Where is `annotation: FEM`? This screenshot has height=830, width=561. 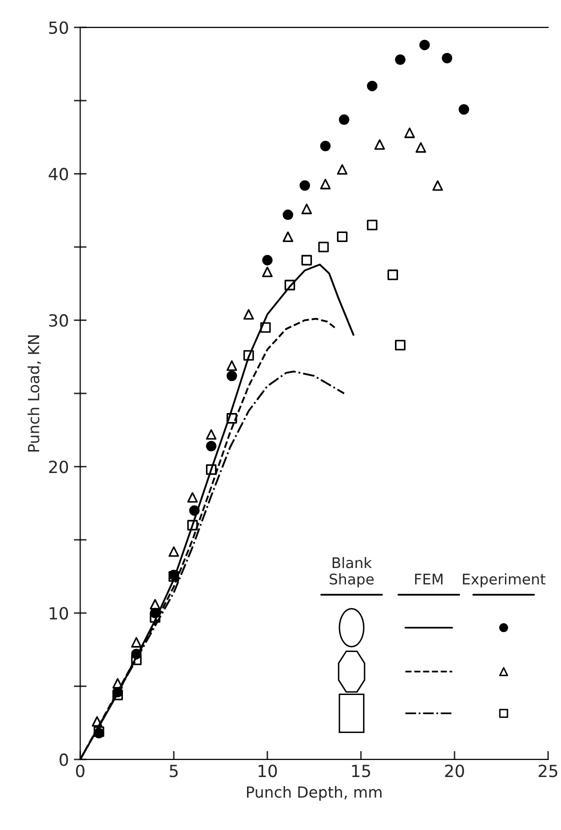 annotation: FEM is located at coordinates (428, 579).